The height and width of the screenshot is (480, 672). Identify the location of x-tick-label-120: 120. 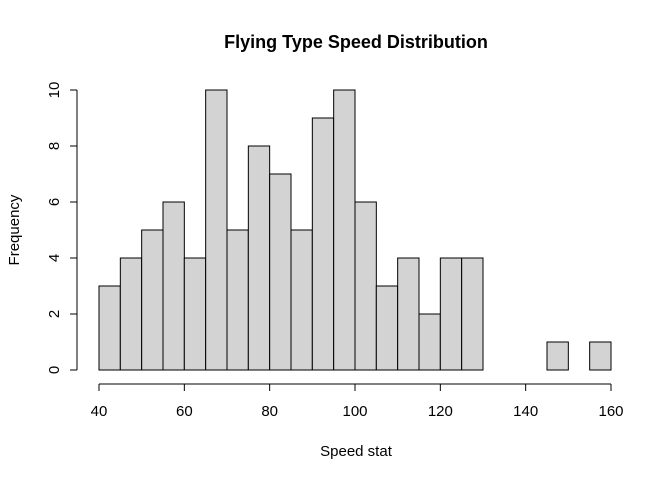
(440, 411).